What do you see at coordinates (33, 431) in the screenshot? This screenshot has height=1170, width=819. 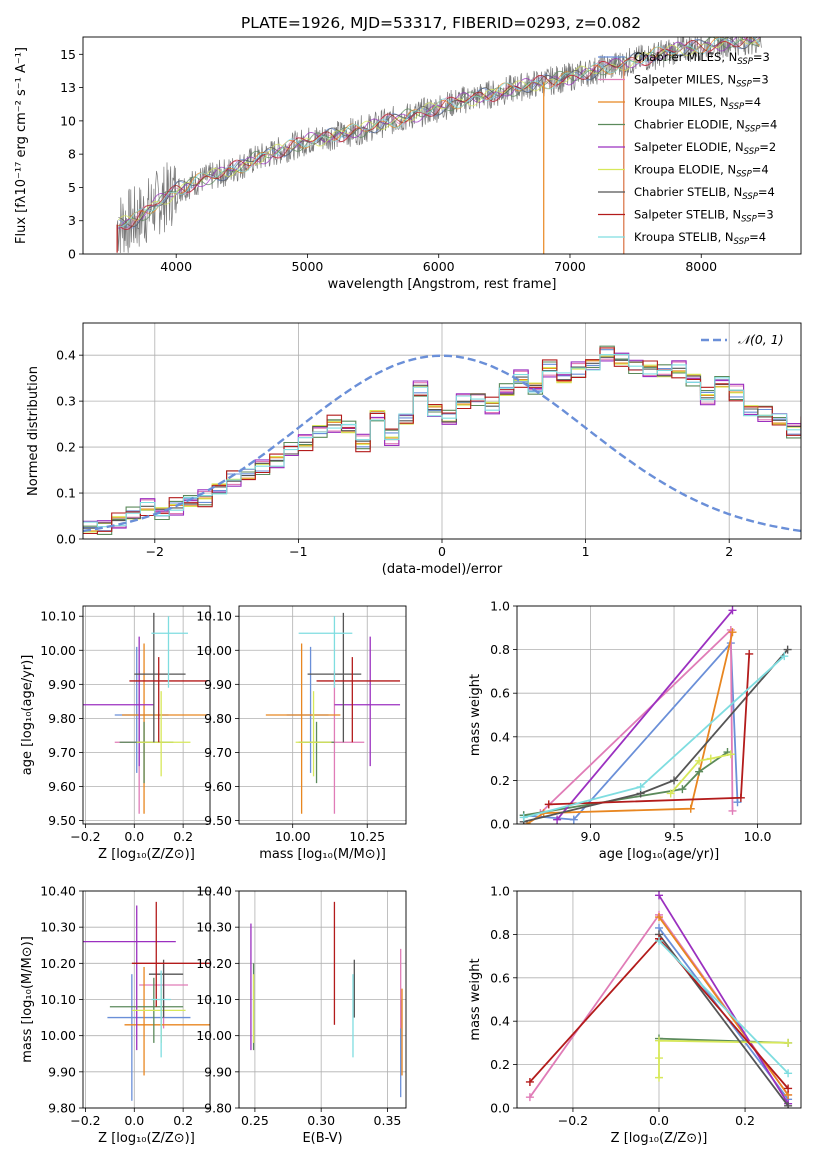 I see `y-axis-label: Normed distribution` at bounding box center [33, 431].